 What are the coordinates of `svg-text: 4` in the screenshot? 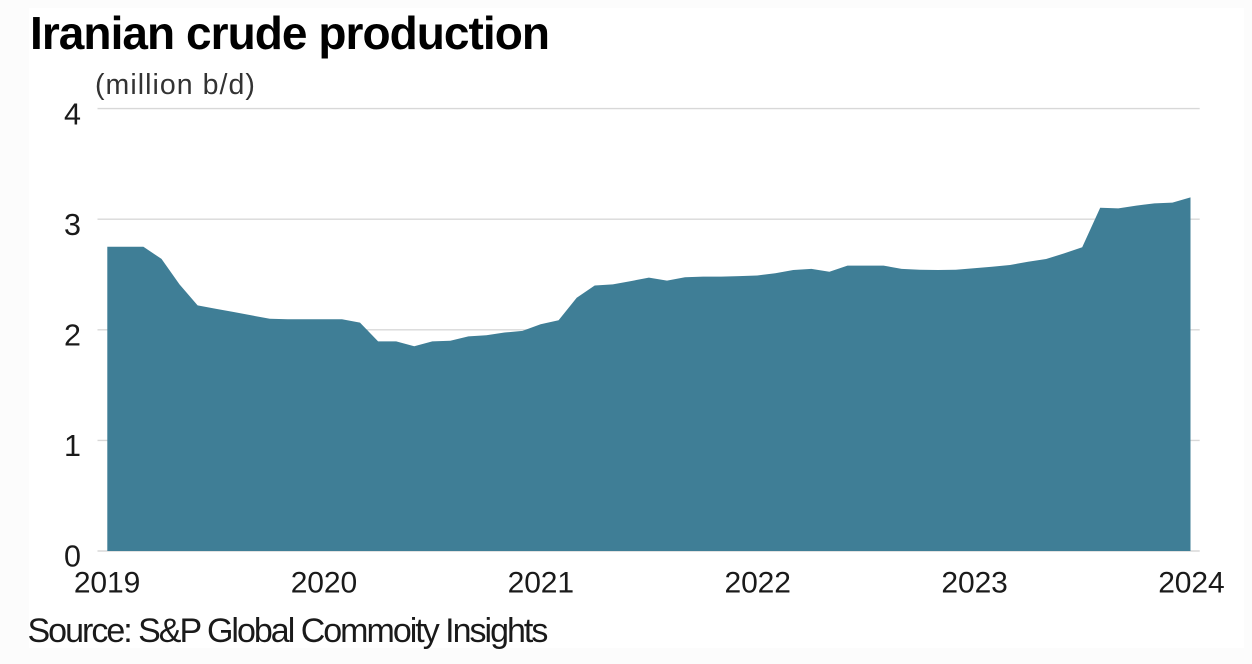 It's located at (72, 114).